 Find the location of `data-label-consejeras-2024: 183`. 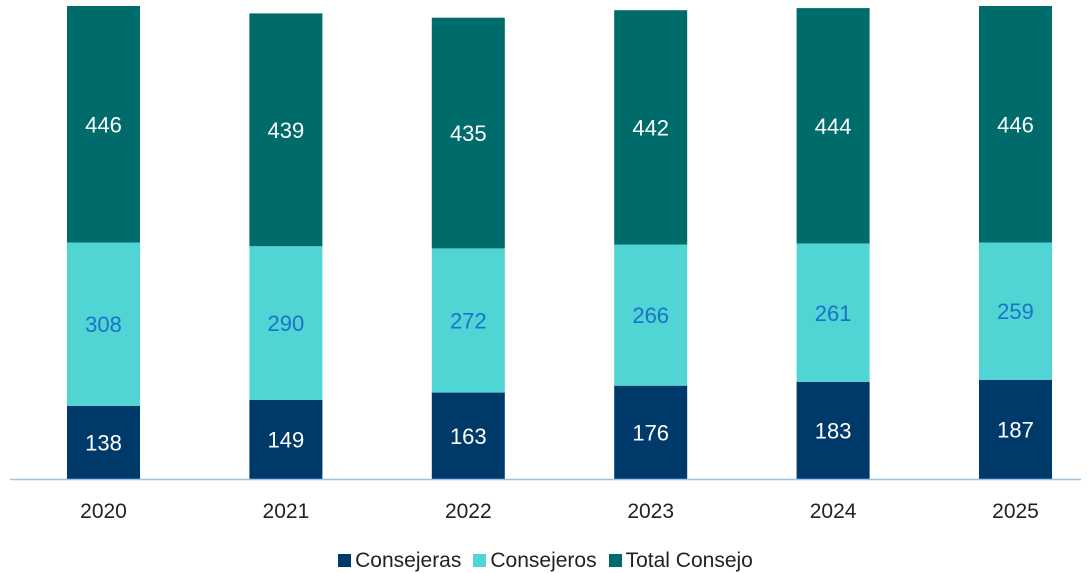

data-label-consejeras-2024: 183 is located at coordinates (833, 431).